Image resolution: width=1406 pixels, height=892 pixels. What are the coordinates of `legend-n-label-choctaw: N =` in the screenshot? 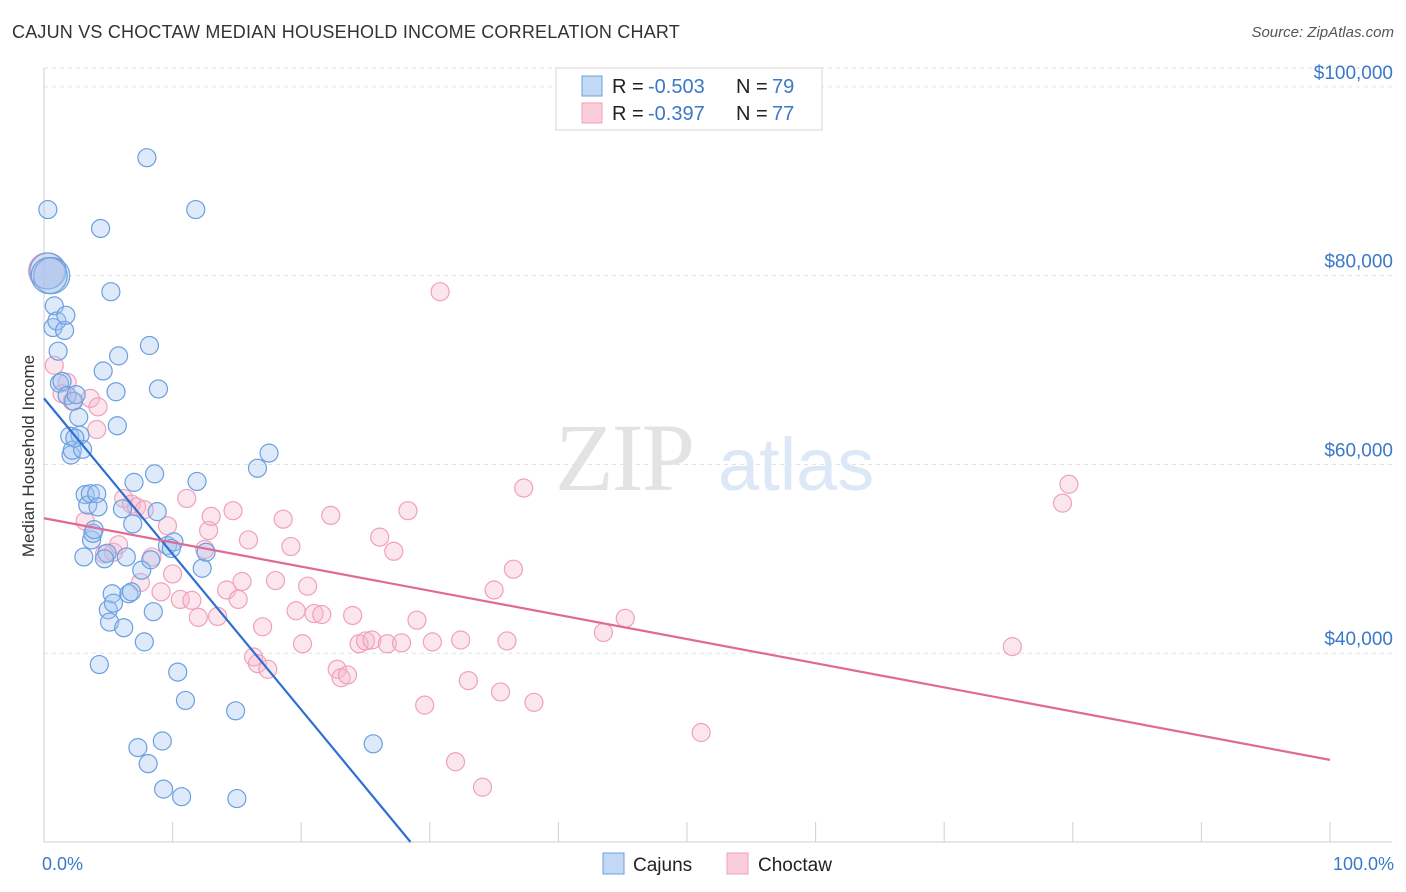 It's located at (752, 114).